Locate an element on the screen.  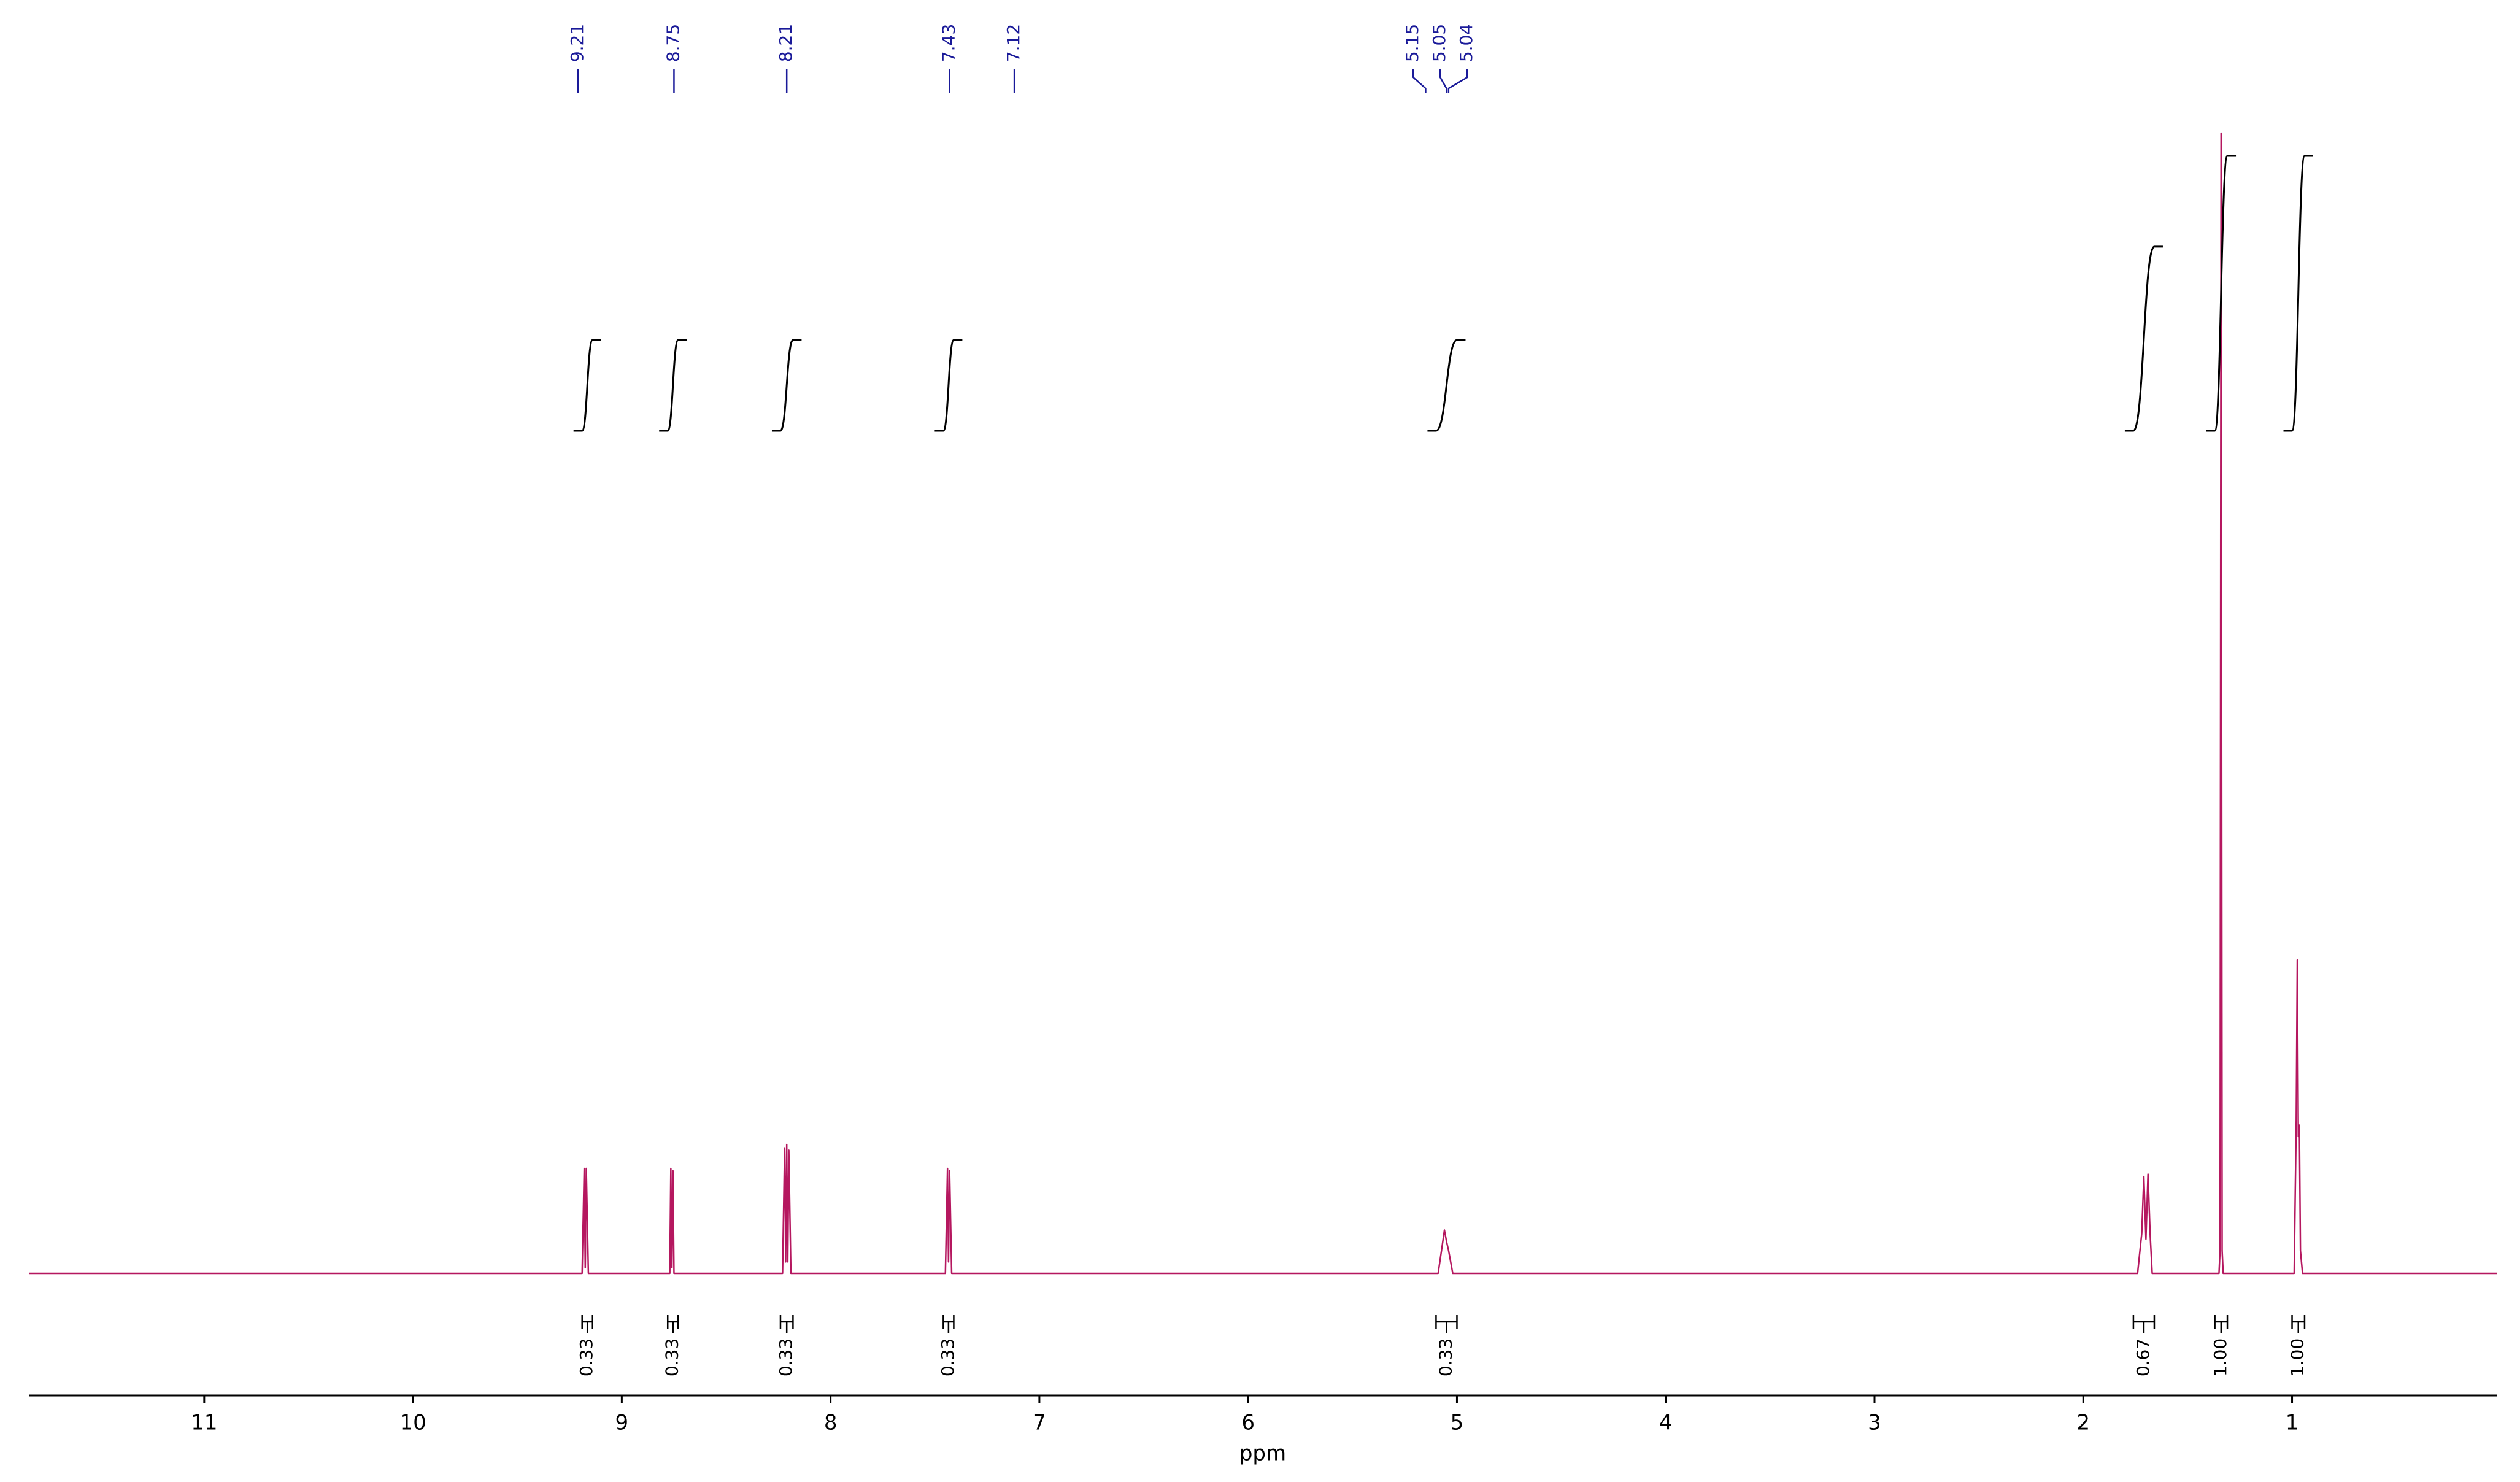
peak-label: 8.21 is located at coordinates (786, 43).